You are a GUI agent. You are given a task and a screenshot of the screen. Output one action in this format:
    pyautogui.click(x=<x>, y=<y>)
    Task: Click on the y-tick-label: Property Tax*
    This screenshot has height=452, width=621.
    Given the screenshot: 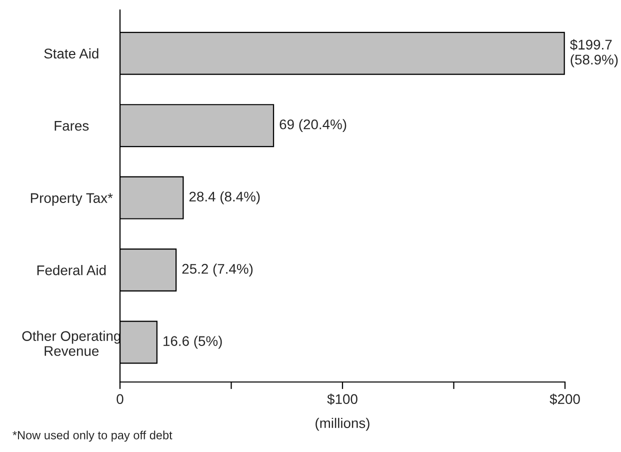 What is the action you would take?
    pyautogui.click(x=71, y=199)
    